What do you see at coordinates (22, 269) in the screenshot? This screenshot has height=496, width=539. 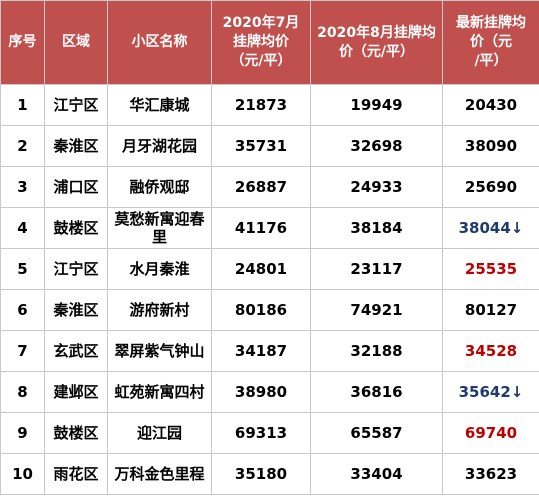 I see `row-number-cell: 5` at bounding box center [22, 269].